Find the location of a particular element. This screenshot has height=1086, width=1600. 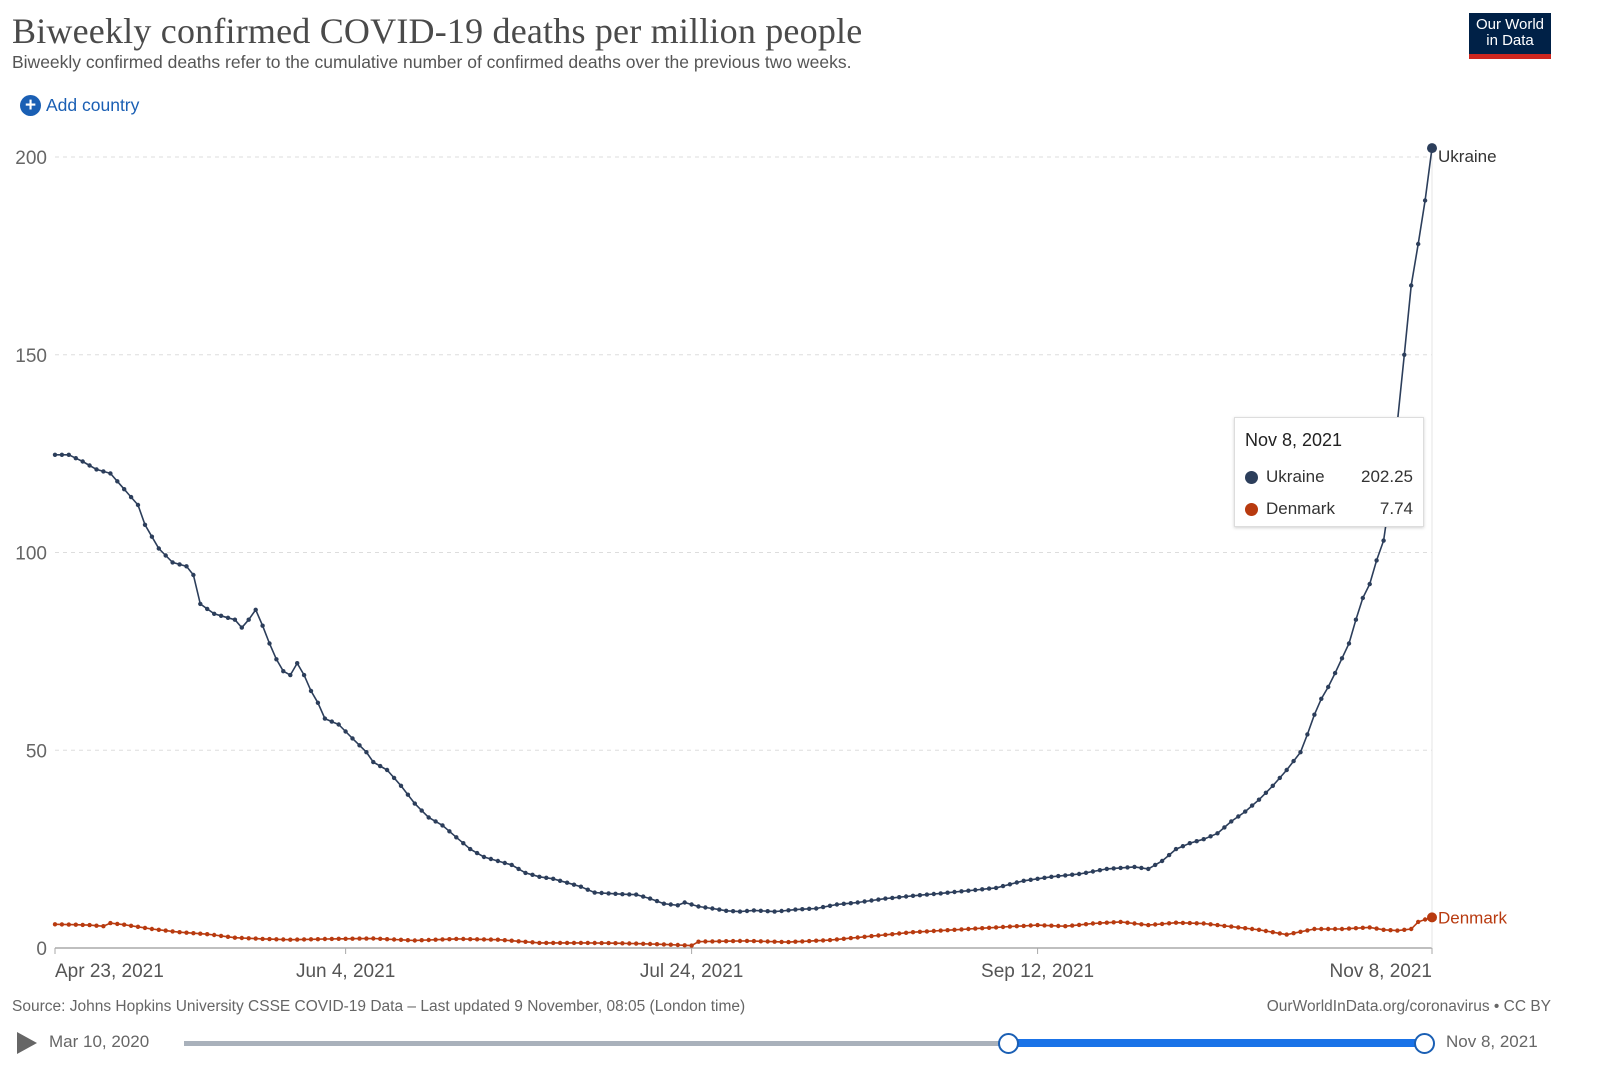

series-denmark is located at coordinates (744, 930).